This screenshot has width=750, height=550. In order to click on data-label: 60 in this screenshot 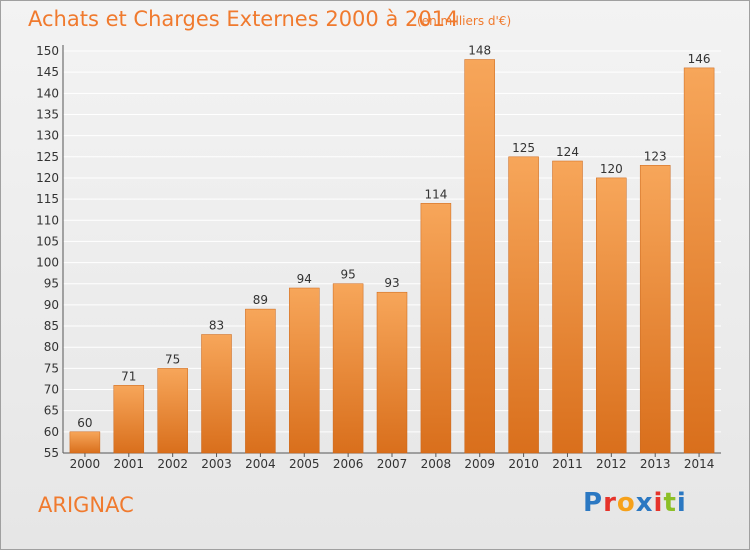, I will do `click(84, 423)`.